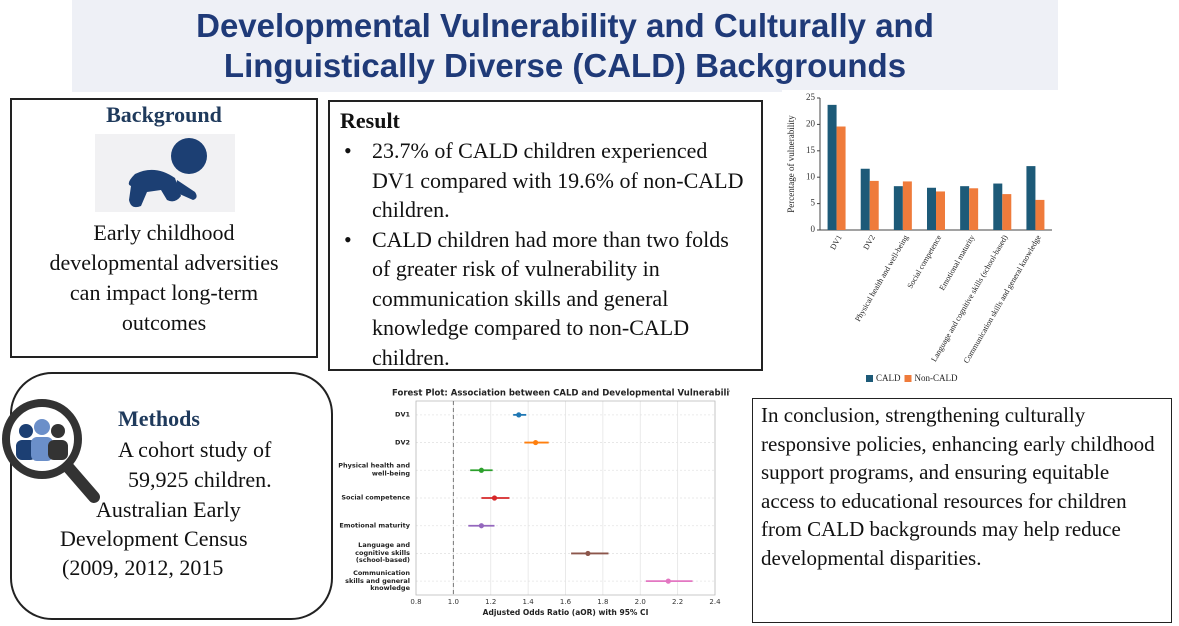 The image size is (1179, 626). Describe the element at coordinates (81, 482) in the screenshot. I see `icon-handle` at that location.